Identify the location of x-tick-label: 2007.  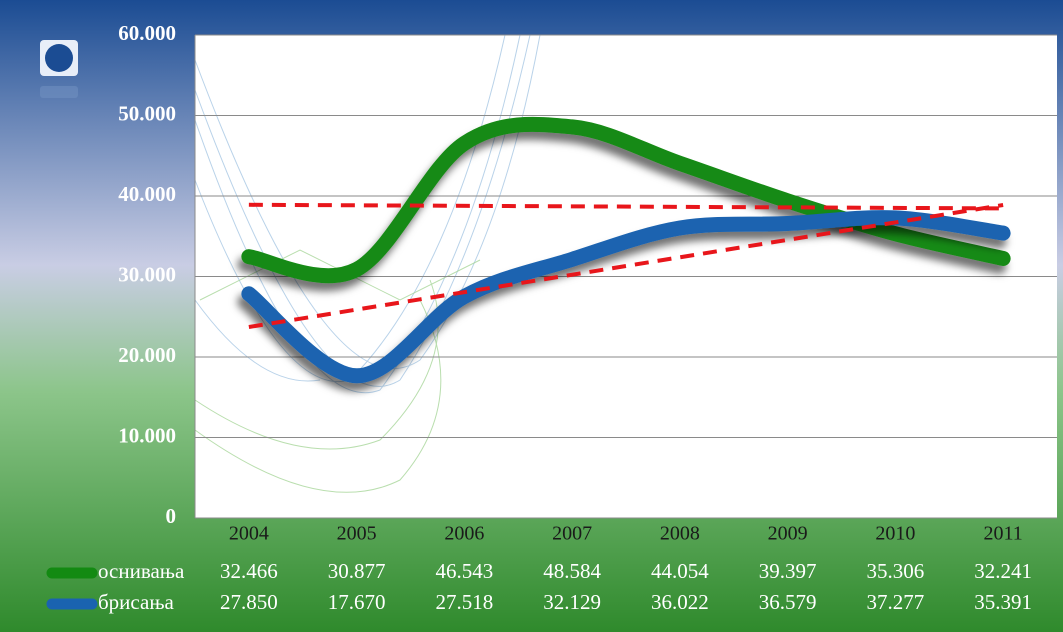
(572, 534).